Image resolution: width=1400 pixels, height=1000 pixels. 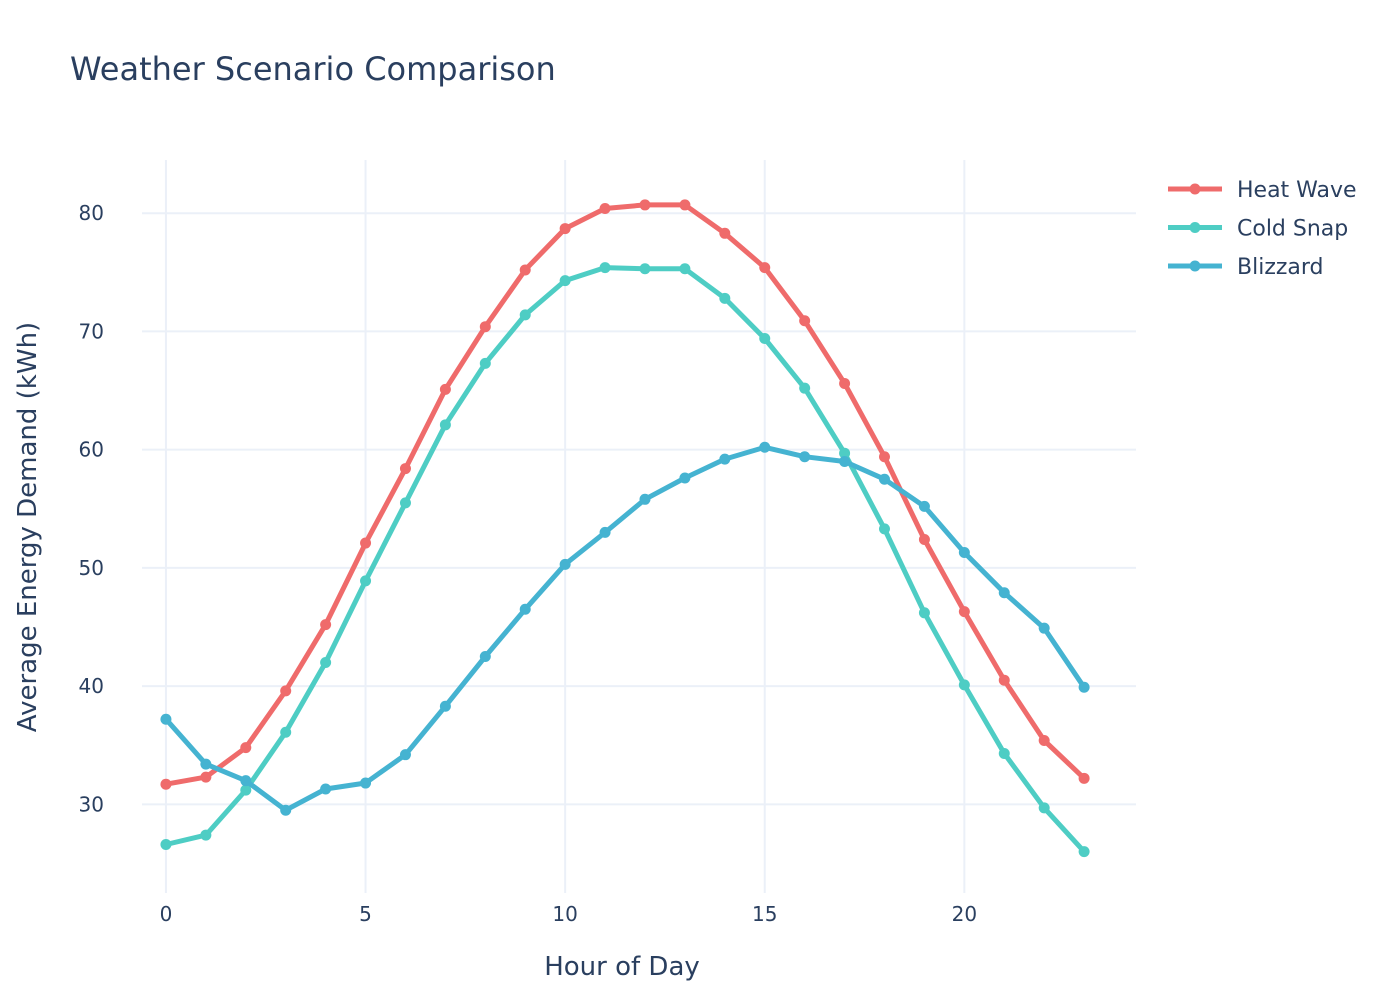 I want to click on x-tick-label: 0, so click(x=166, y=914).